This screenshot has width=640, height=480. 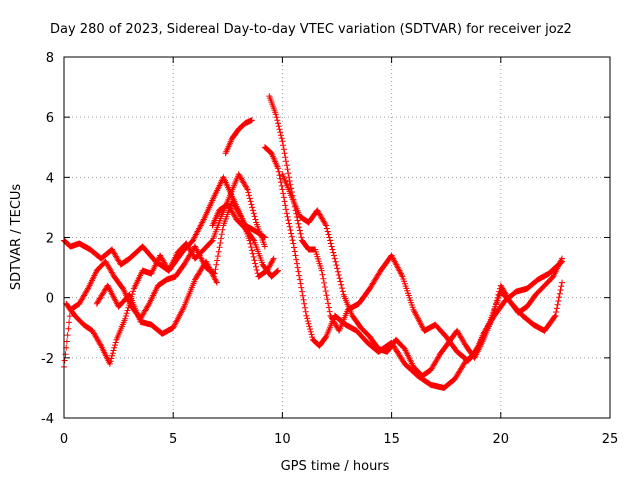 I want to click on x-tick-label: 0, so click(x=64, y=439).